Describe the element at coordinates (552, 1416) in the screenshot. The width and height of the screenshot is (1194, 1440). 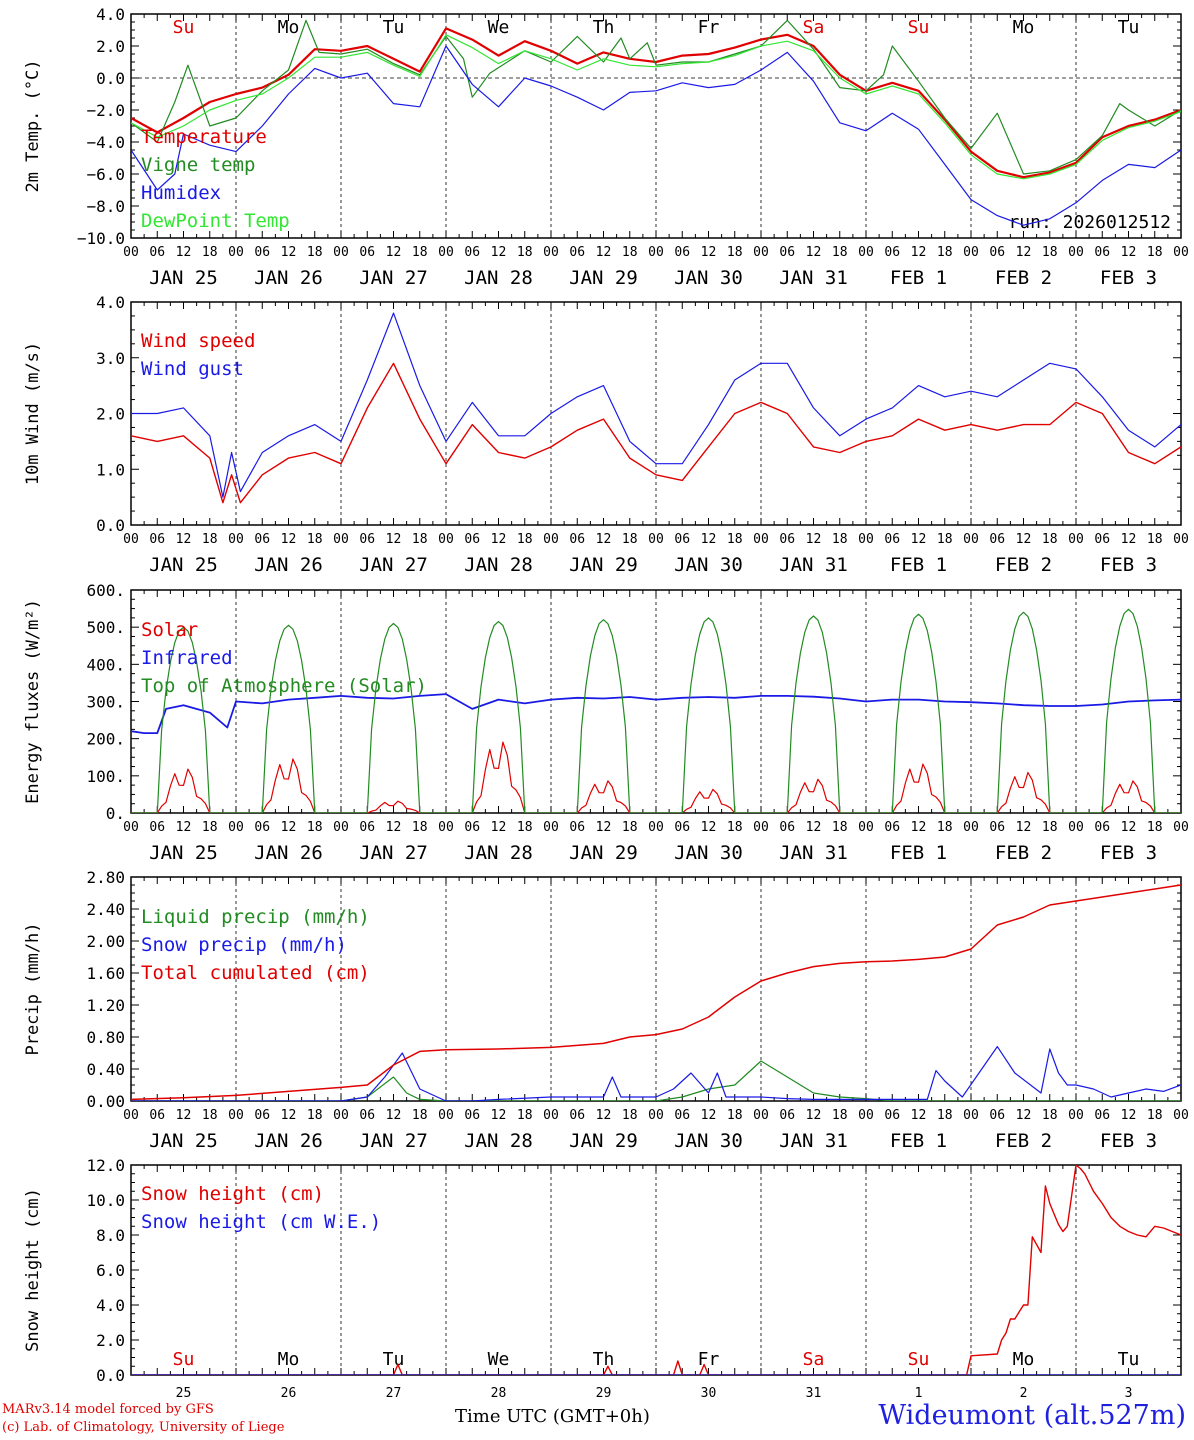
I see `x-axis-title: Time UTC (GMT+0h)` at that location.